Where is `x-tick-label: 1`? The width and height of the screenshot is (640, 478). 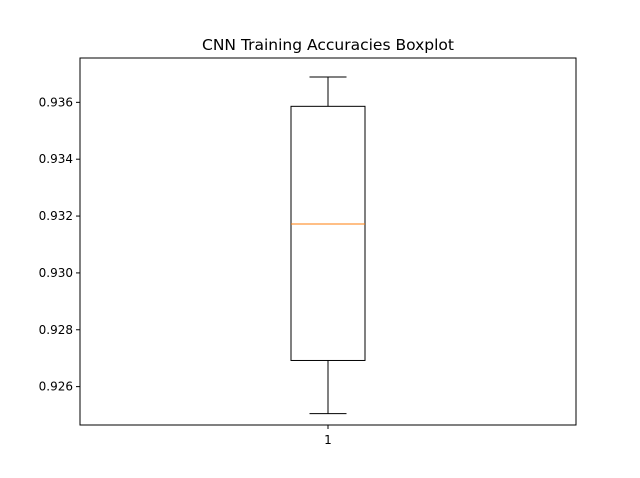
x-tick-label: 1 is located at coordinates (328, 440).